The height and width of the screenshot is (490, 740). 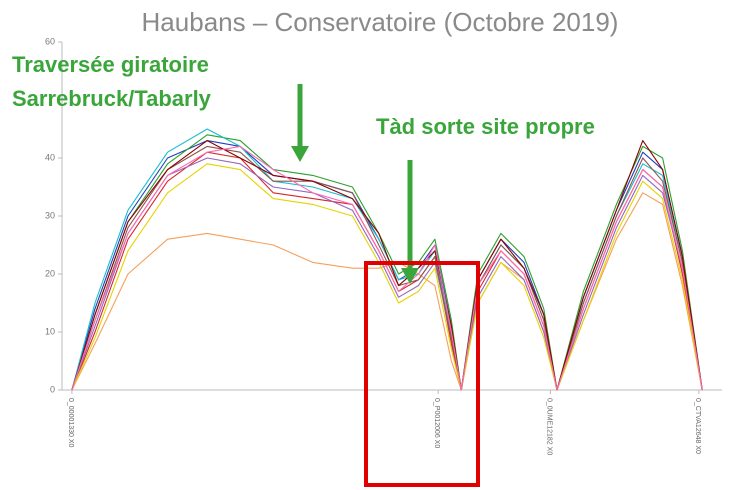 What do you see at coordinates (70, 423) in the screenshot?
I see `x-tick-label: 0_00001330 X0` at bounding box center [70, 423].